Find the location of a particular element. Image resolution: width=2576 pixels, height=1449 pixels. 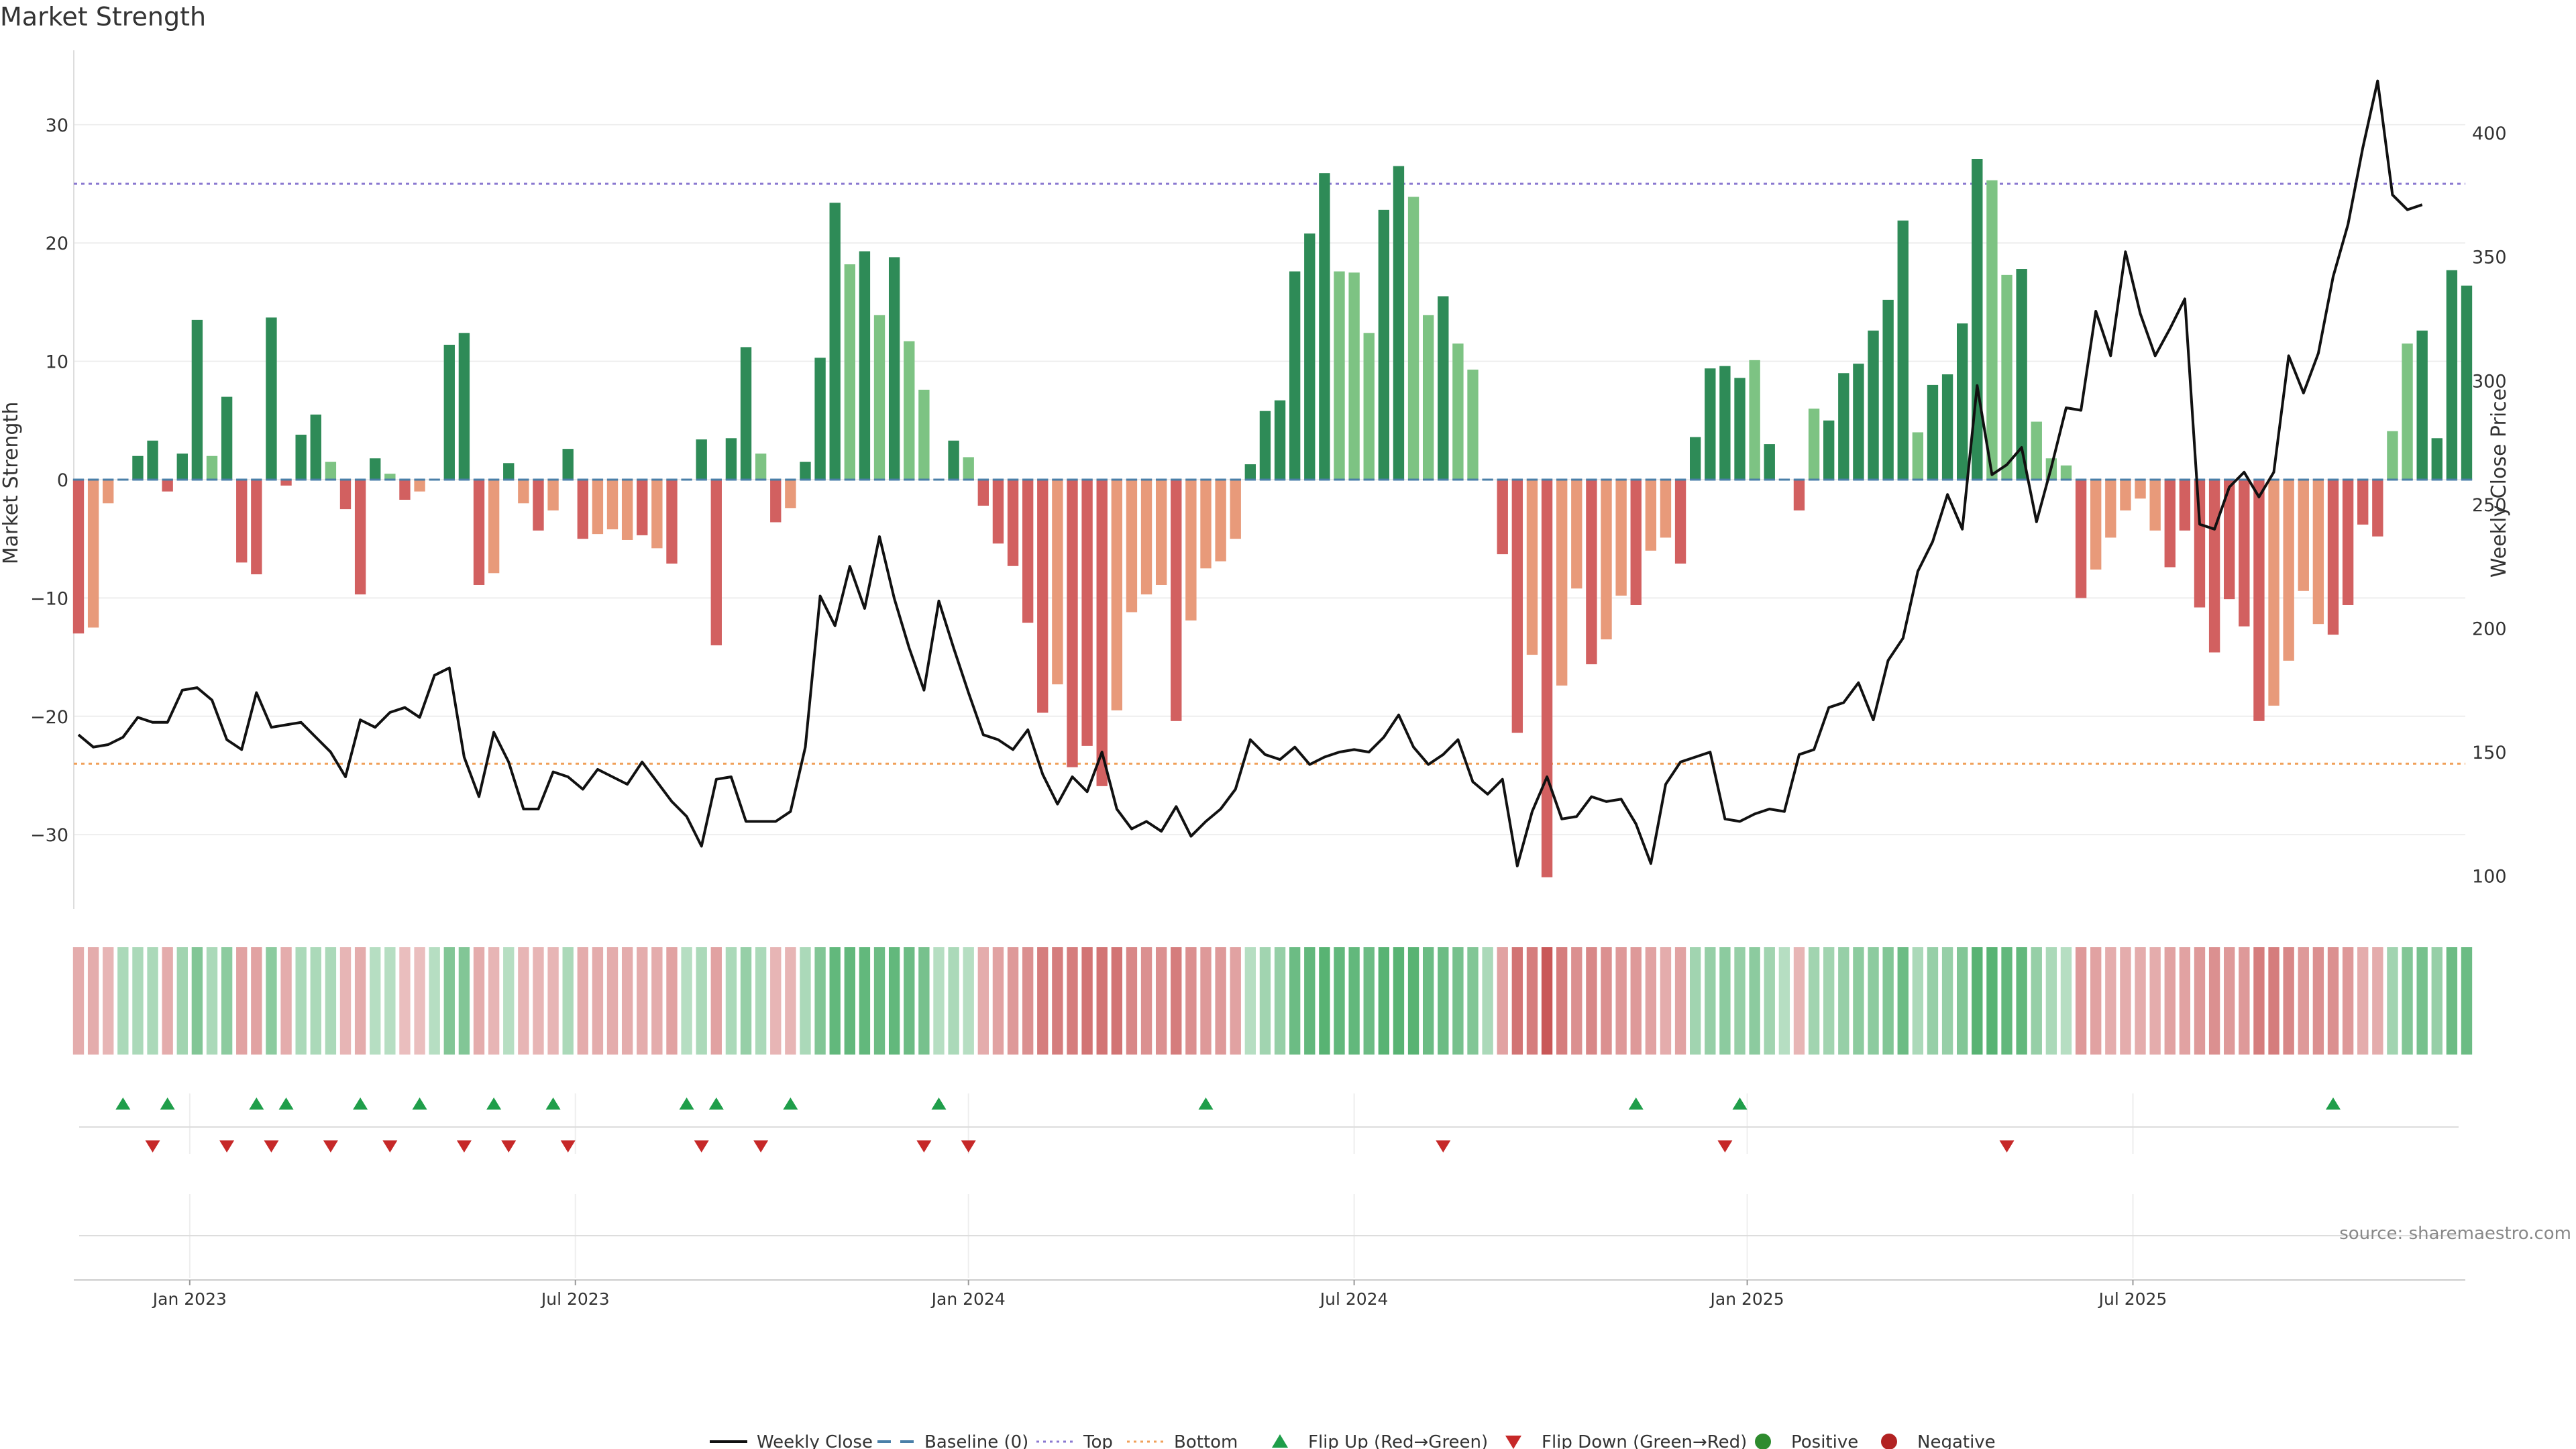

y2-tick-label: 150 is located at coordinates (2489, 753).